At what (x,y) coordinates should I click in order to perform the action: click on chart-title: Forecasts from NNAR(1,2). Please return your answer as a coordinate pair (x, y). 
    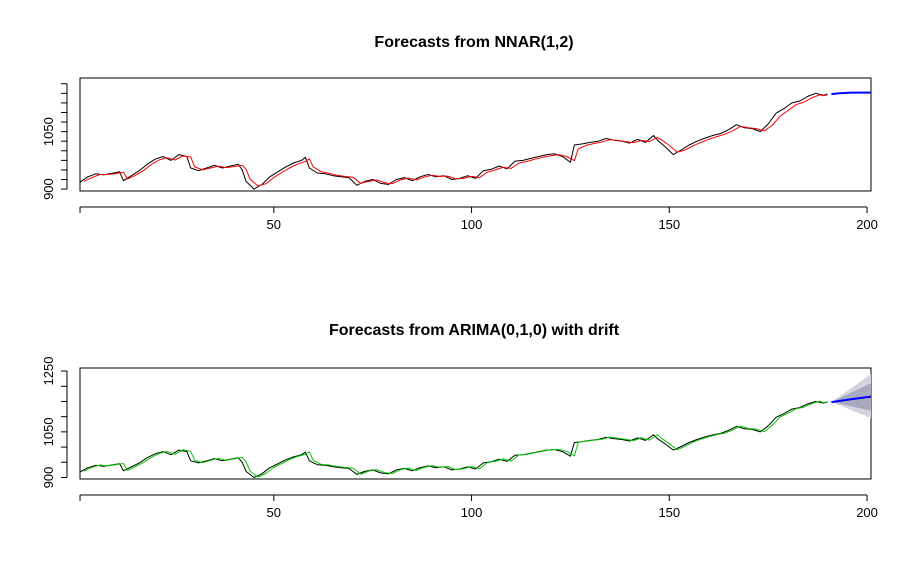
    Looking at the image, I should click on (473, 42).